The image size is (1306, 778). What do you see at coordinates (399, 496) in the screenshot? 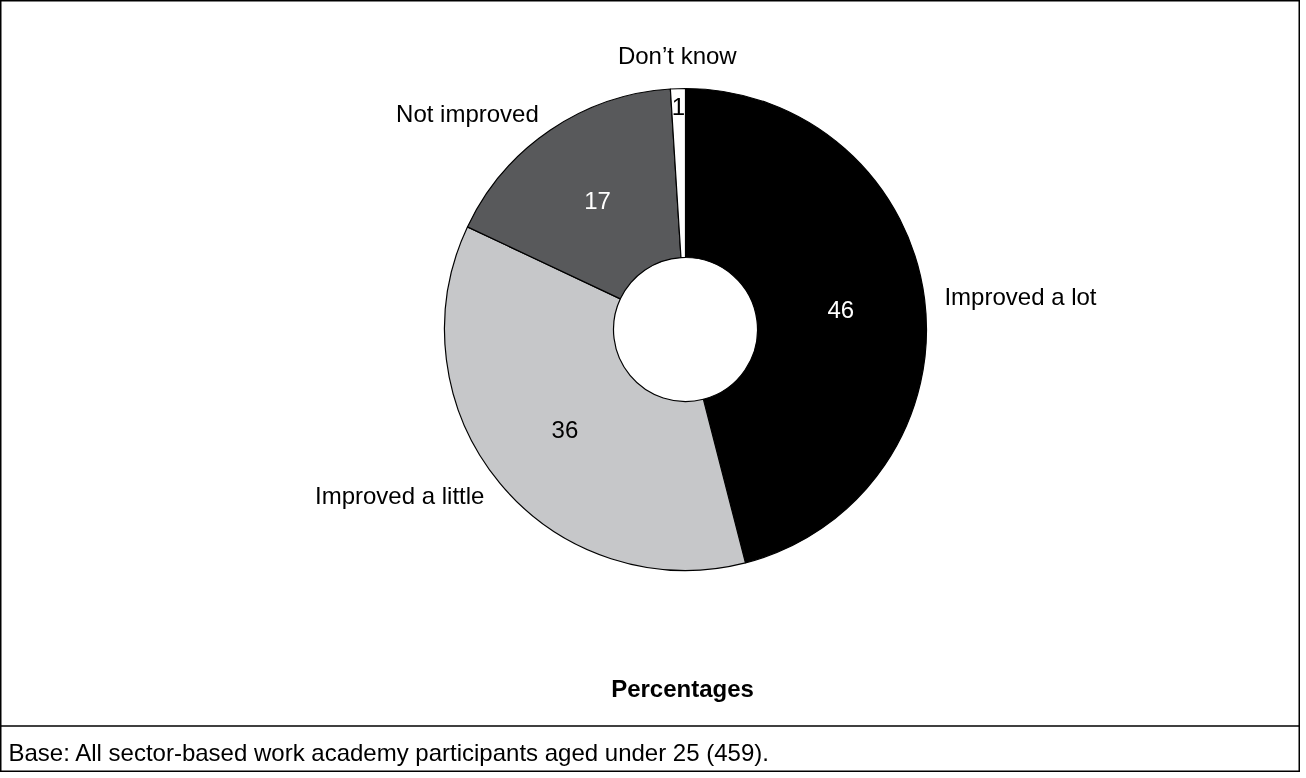
I see `slice-label: Improved a little` at bounding box center [399, 496].